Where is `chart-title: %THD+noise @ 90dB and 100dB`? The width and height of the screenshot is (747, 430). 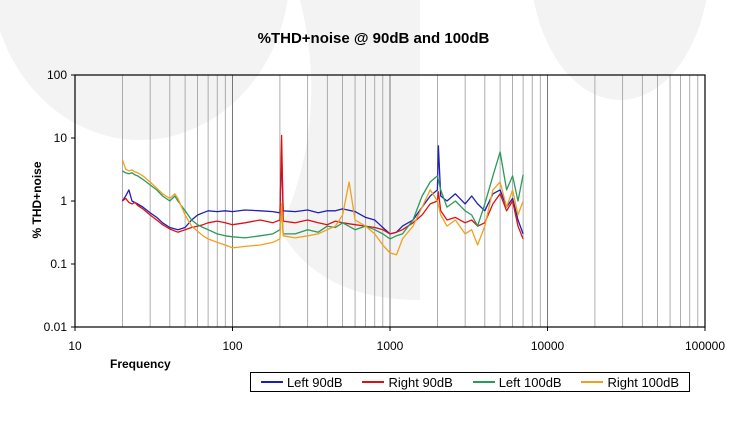 chart-title: %THD+noise @ 90dB and 100dB is located at coordinates (373, 38).